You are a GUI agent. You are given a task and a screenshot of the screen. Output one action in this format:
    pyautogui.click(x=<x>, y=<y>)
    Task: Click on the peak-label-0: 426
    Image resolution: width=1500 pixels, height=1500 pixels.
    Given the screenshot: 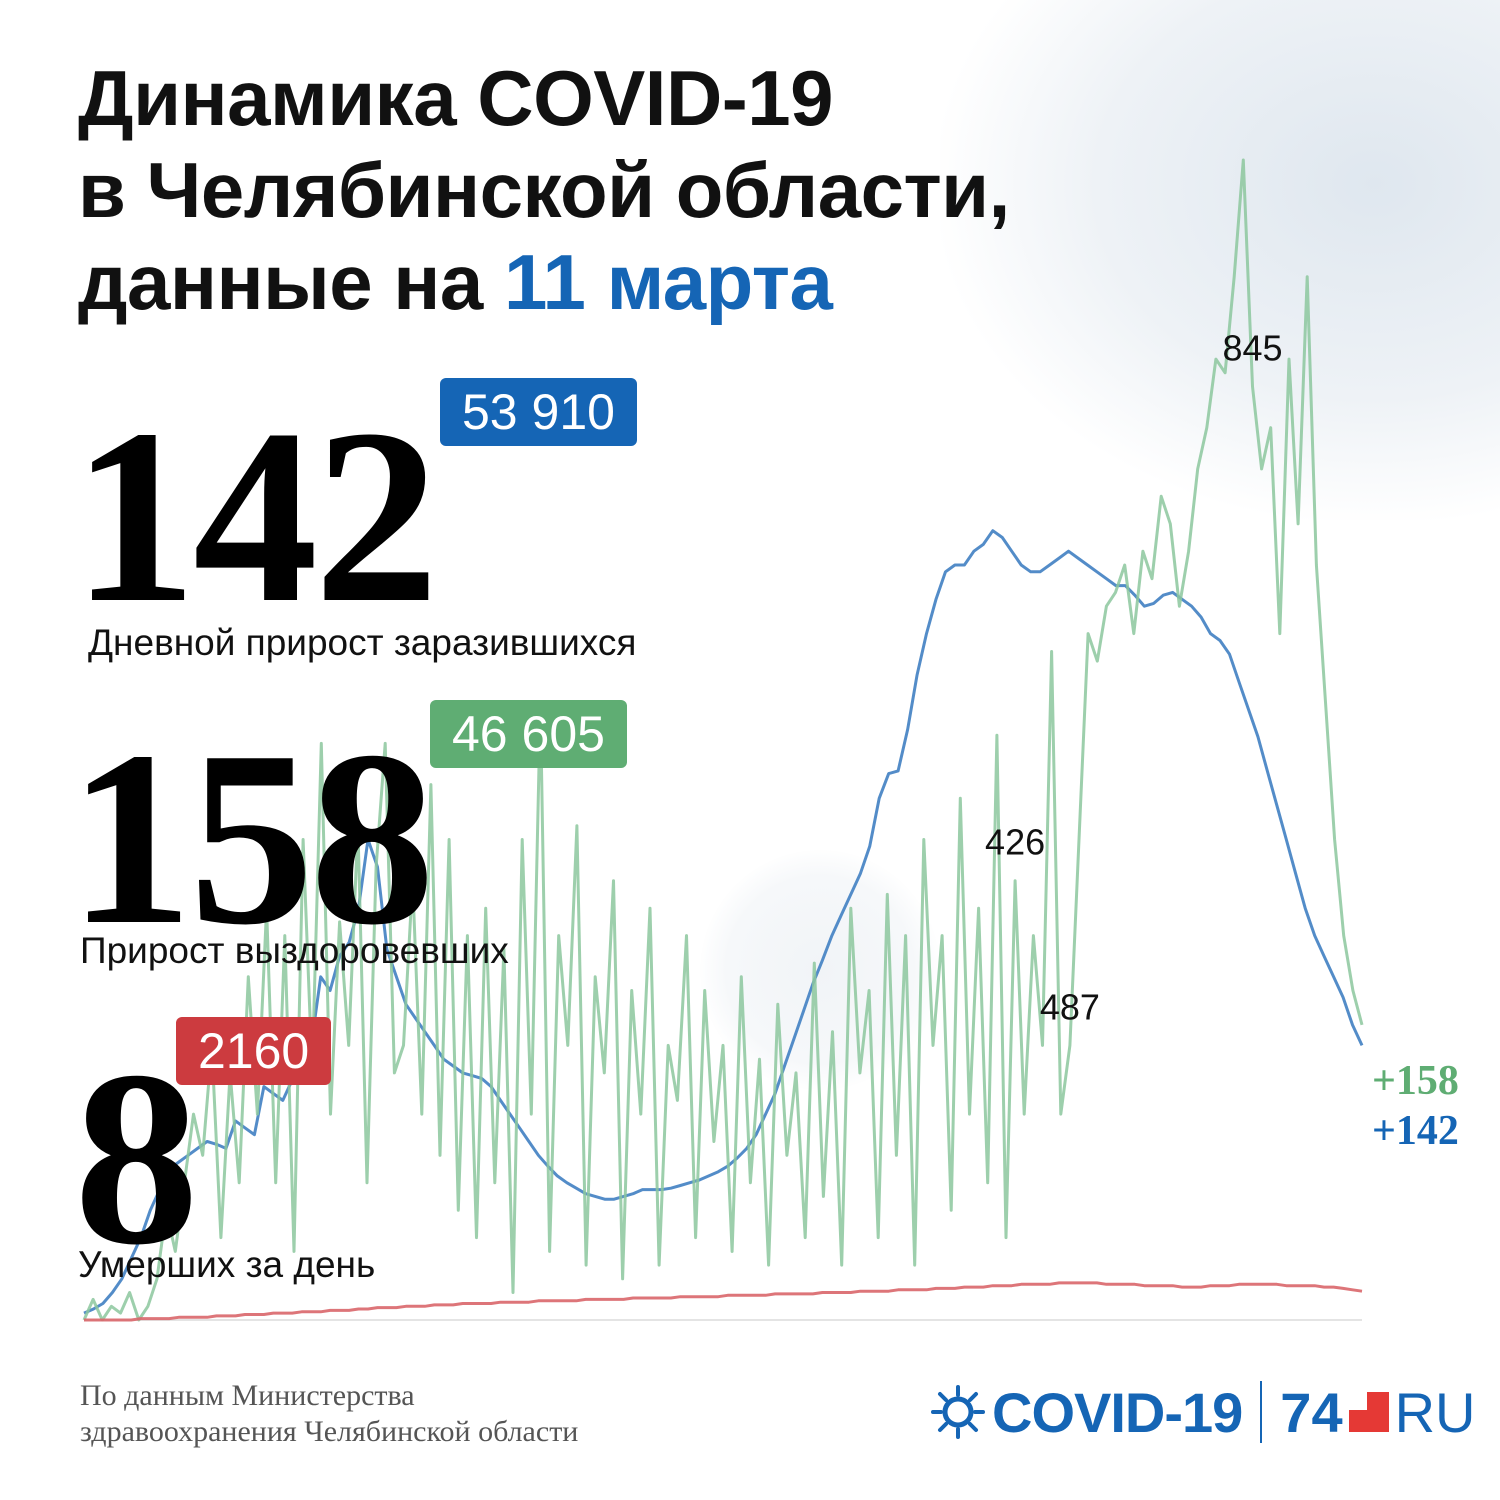 What is the action you would take?
    pyautogui.click(x=1015, y=842)
    